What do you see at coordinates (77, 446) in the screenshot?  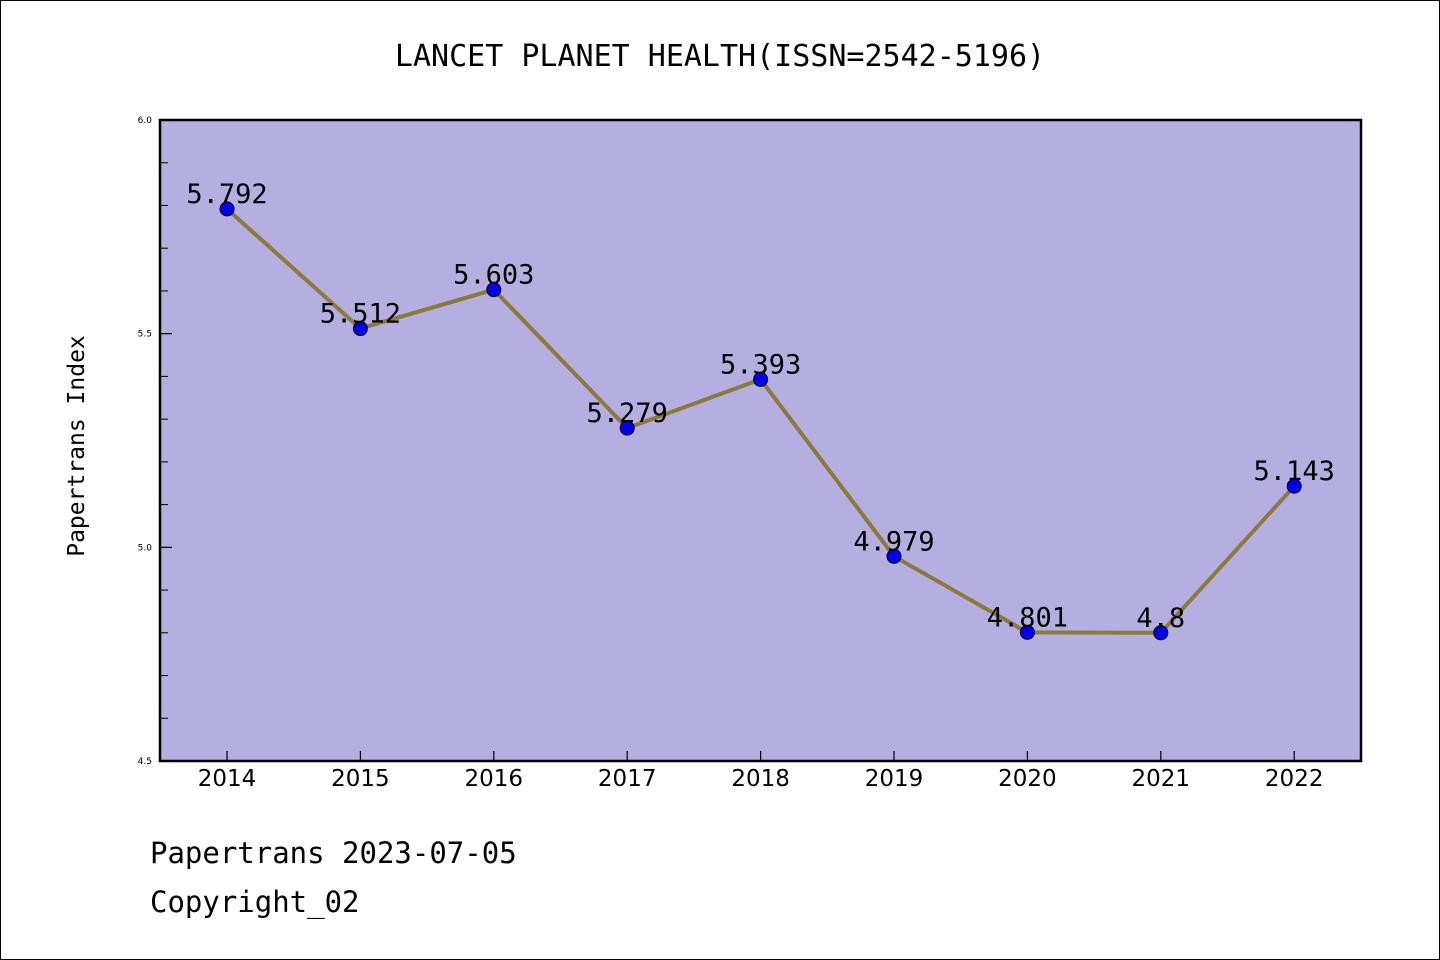 I see `y-axis-label: Papertrans Index` at bounding box center [77, 446].